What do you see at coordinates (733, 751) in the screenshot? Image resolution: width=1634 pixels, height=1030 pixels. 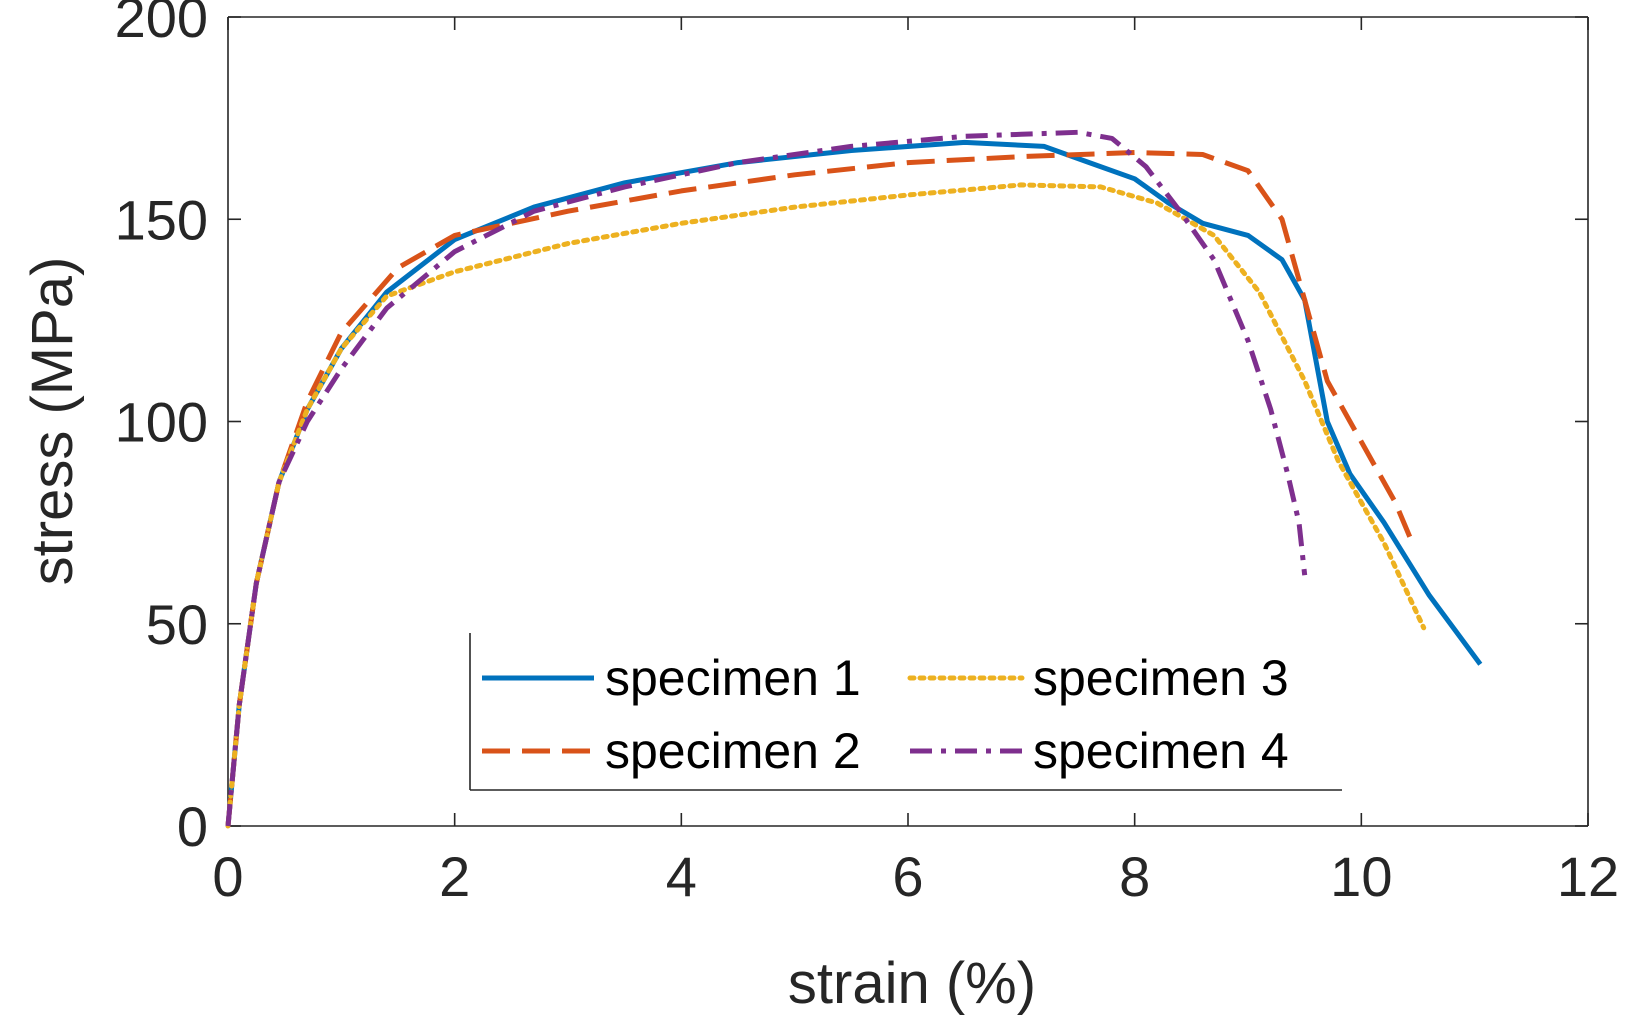 I see `legend-label-2: specimen 2` at bounding box center [733, 751].